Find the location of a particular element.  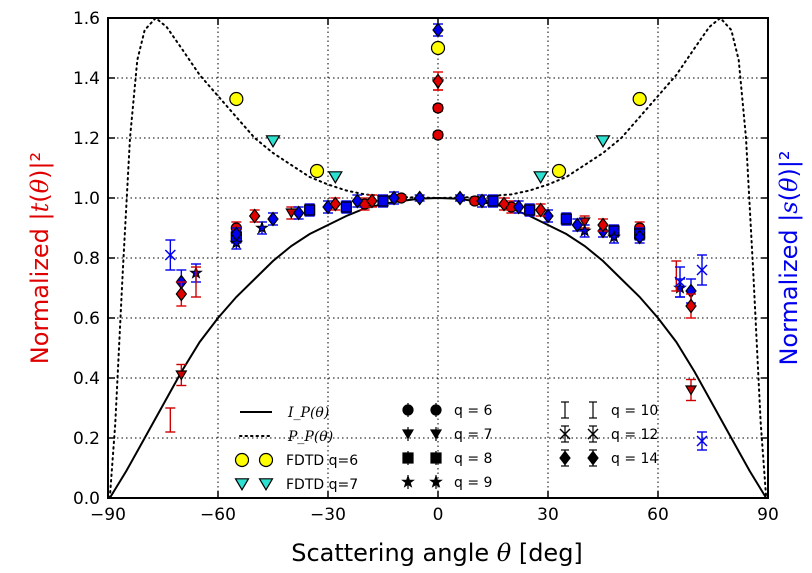

legend-label: q = 6 is located at coordinates (473, 411).